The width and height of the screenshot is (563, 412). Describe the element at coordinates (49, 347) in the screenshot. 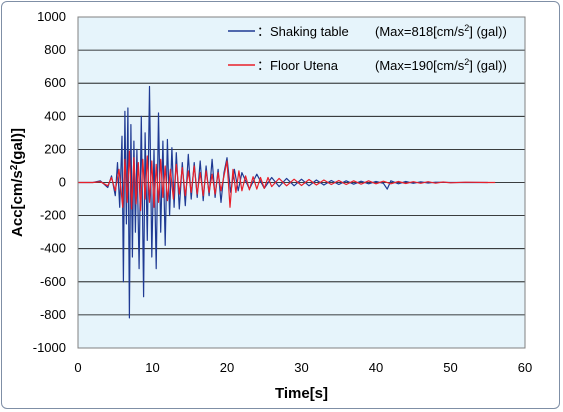

I see `y-tick-label: -1000` at that location.